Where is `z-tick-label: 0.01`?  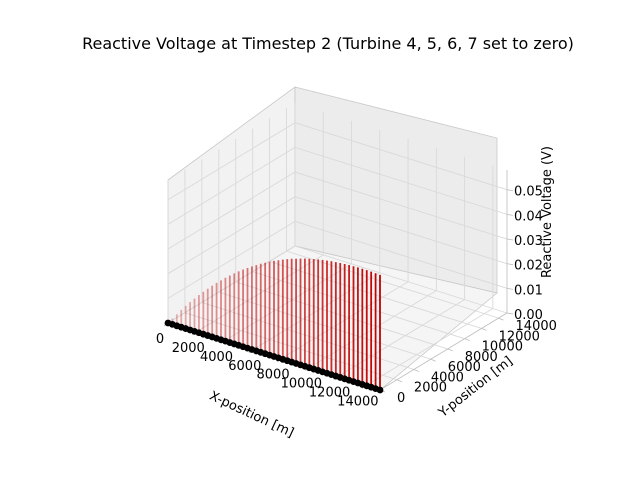
z-tick-label: 0.01 is located at coordinates (528, 290).